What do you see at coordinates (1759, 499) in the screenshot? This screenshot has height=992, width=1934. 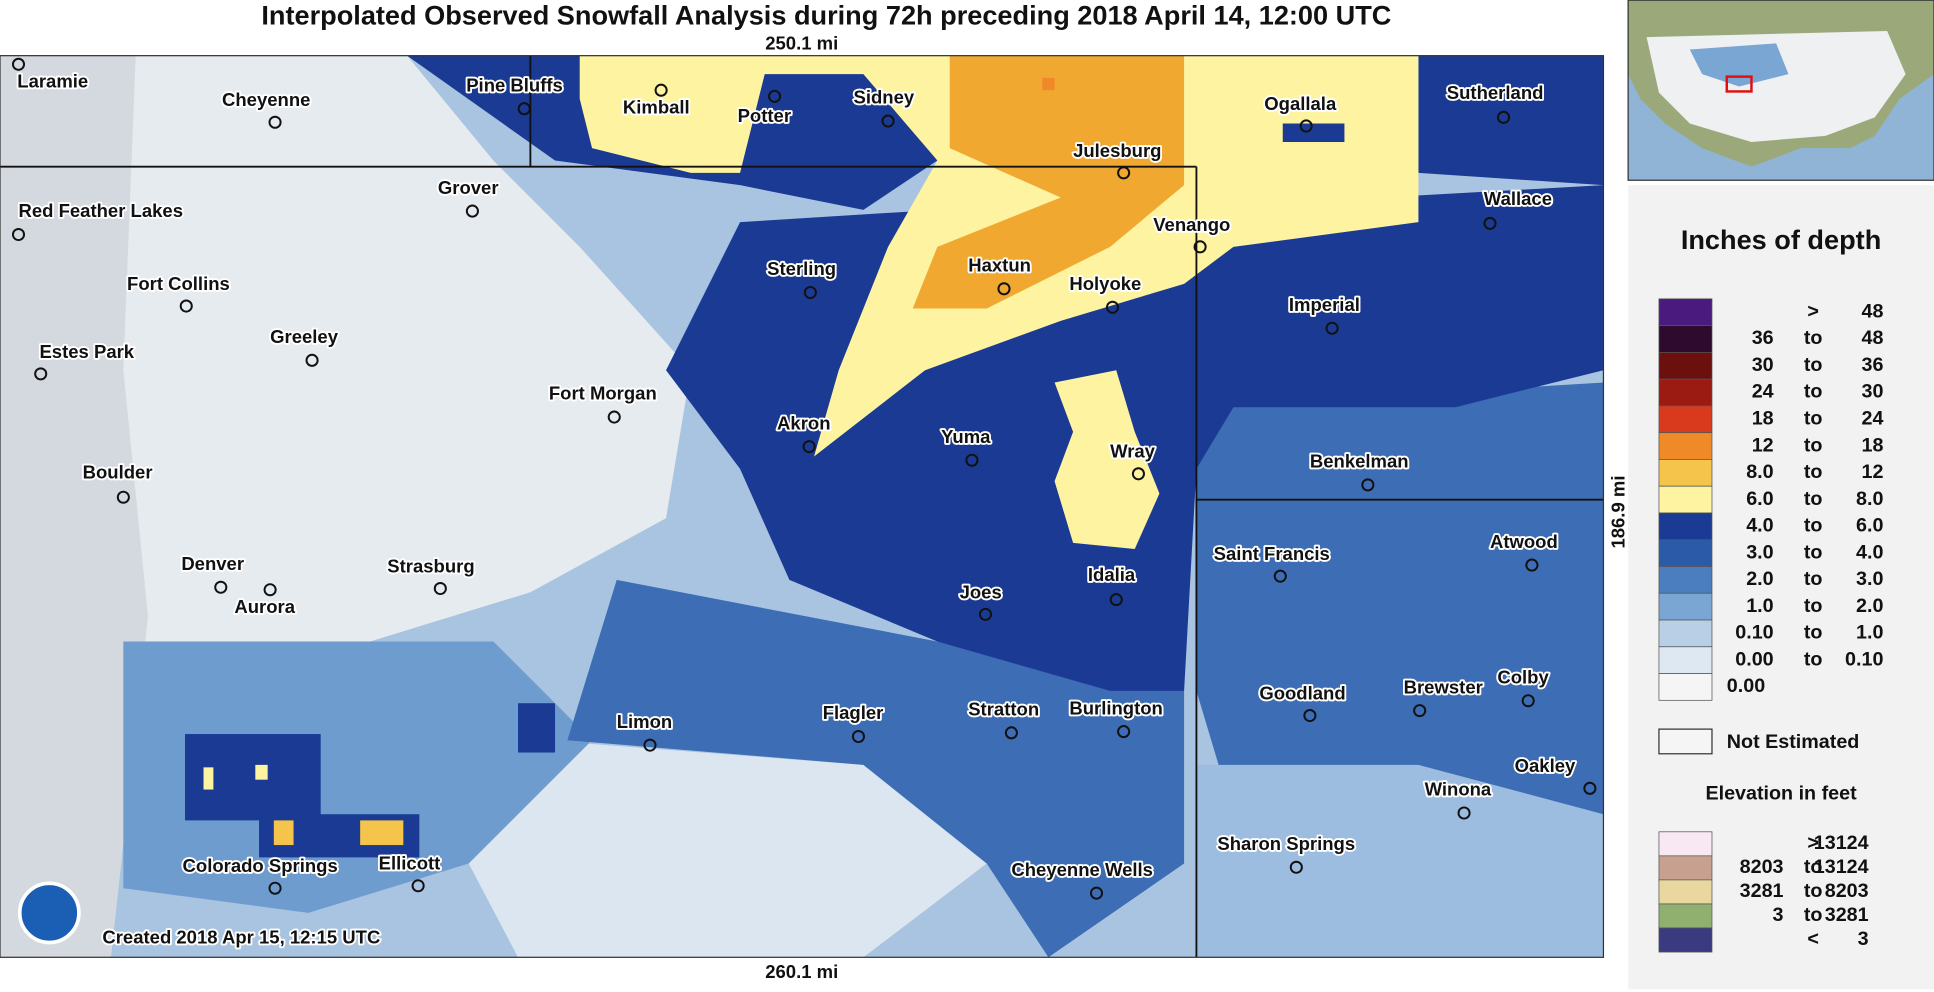 I see `legend-low: 6.0` at bounding box center [1759, 499].